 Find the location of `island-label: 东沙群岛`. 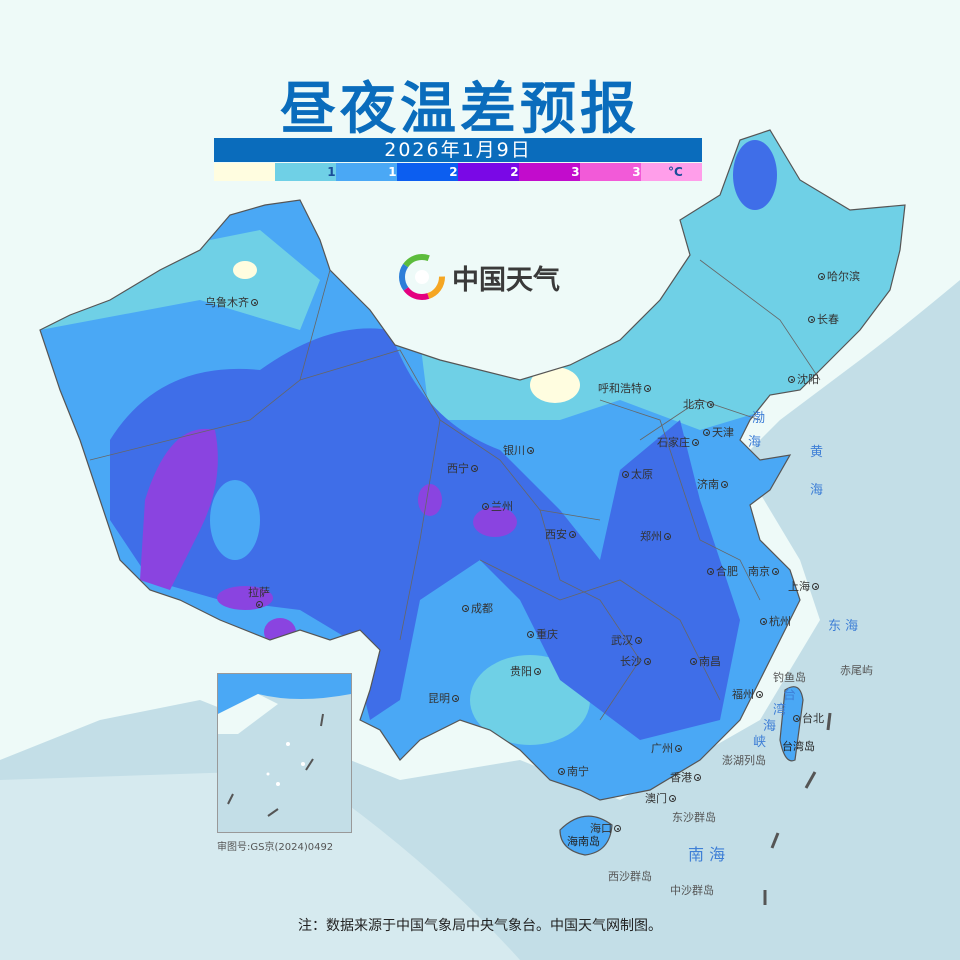

island-label: 东沙群岛 is located at coordinates (694, 817).